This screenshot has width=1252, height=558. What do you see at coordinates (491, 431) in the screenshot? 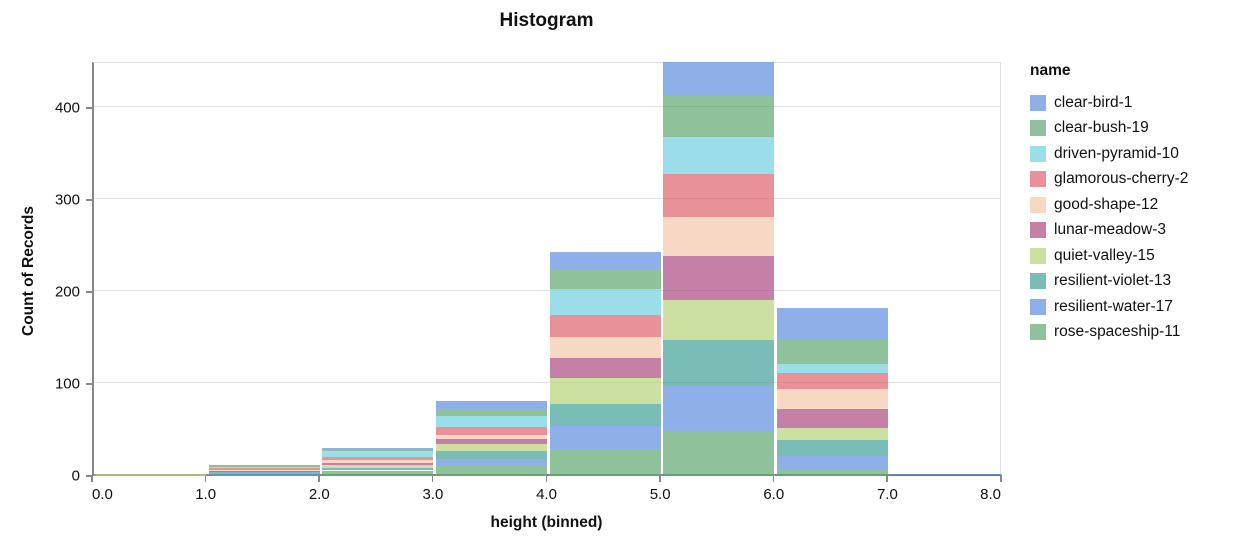
I see `bar-glamorous-cherry-2-bin3` at bounding box center [491, 431].